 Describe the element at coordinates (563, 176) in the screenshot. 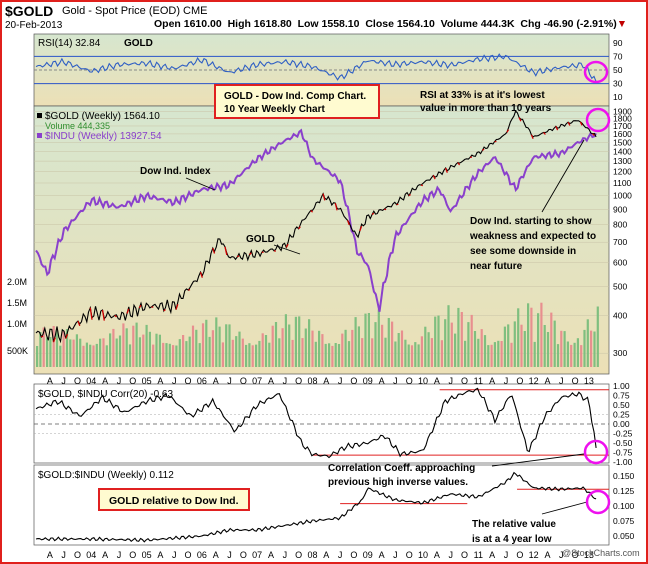

I see `dow-weakness-pointer` at that location.